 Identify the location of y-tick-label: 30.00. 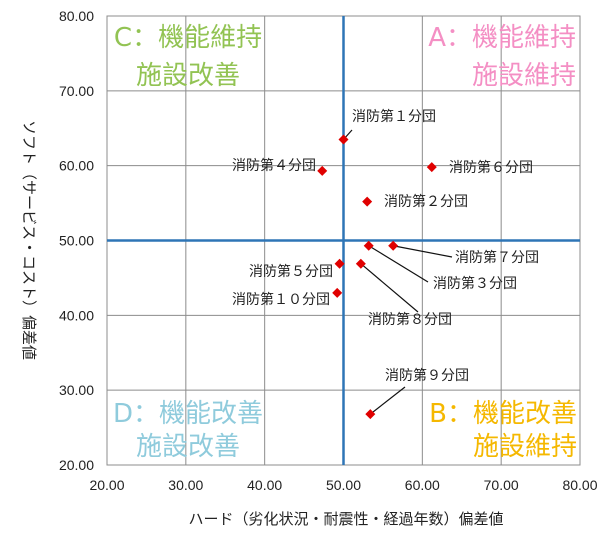
(76, 390).